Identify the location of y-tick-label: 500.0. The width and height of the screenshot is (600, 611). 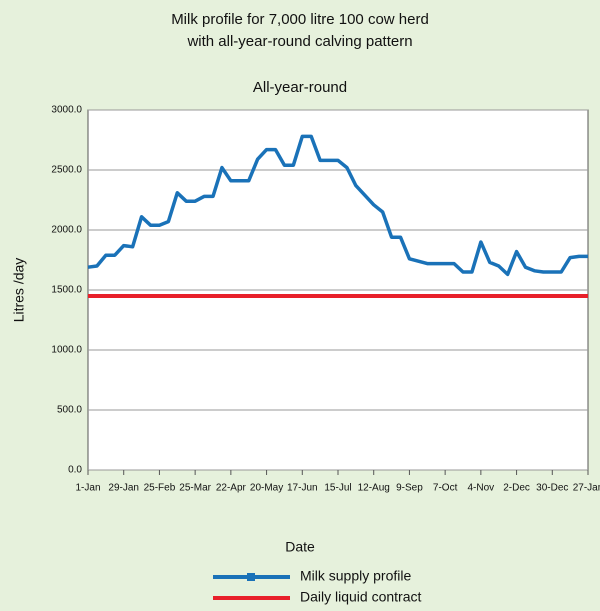
(69, 410).